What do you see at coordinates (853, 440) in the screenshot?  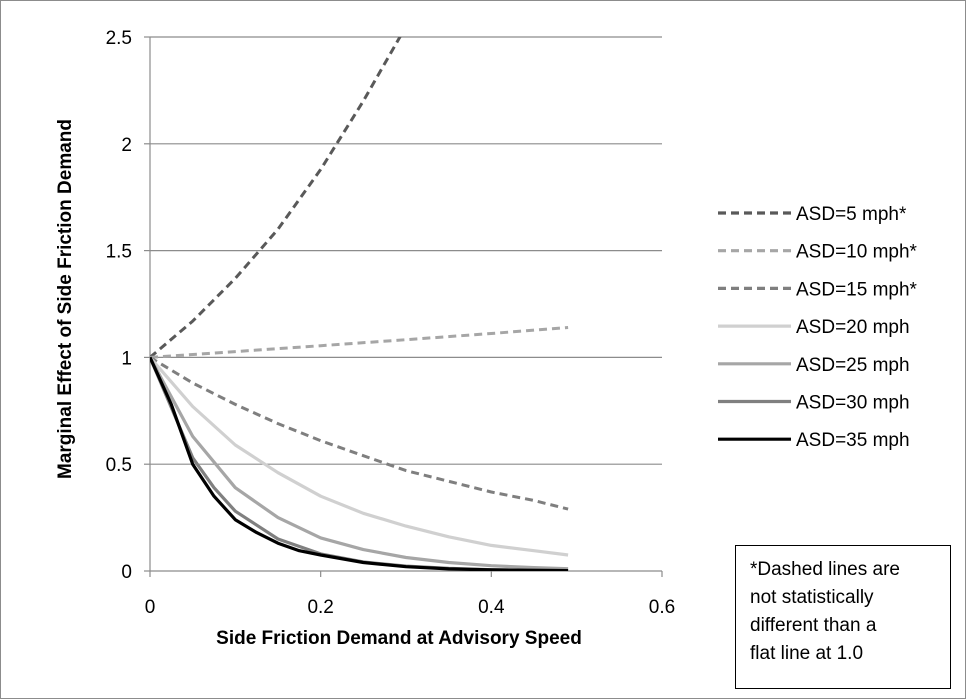 I see `legend-label: ASD=35 mph` at bounding box center [853, 440].